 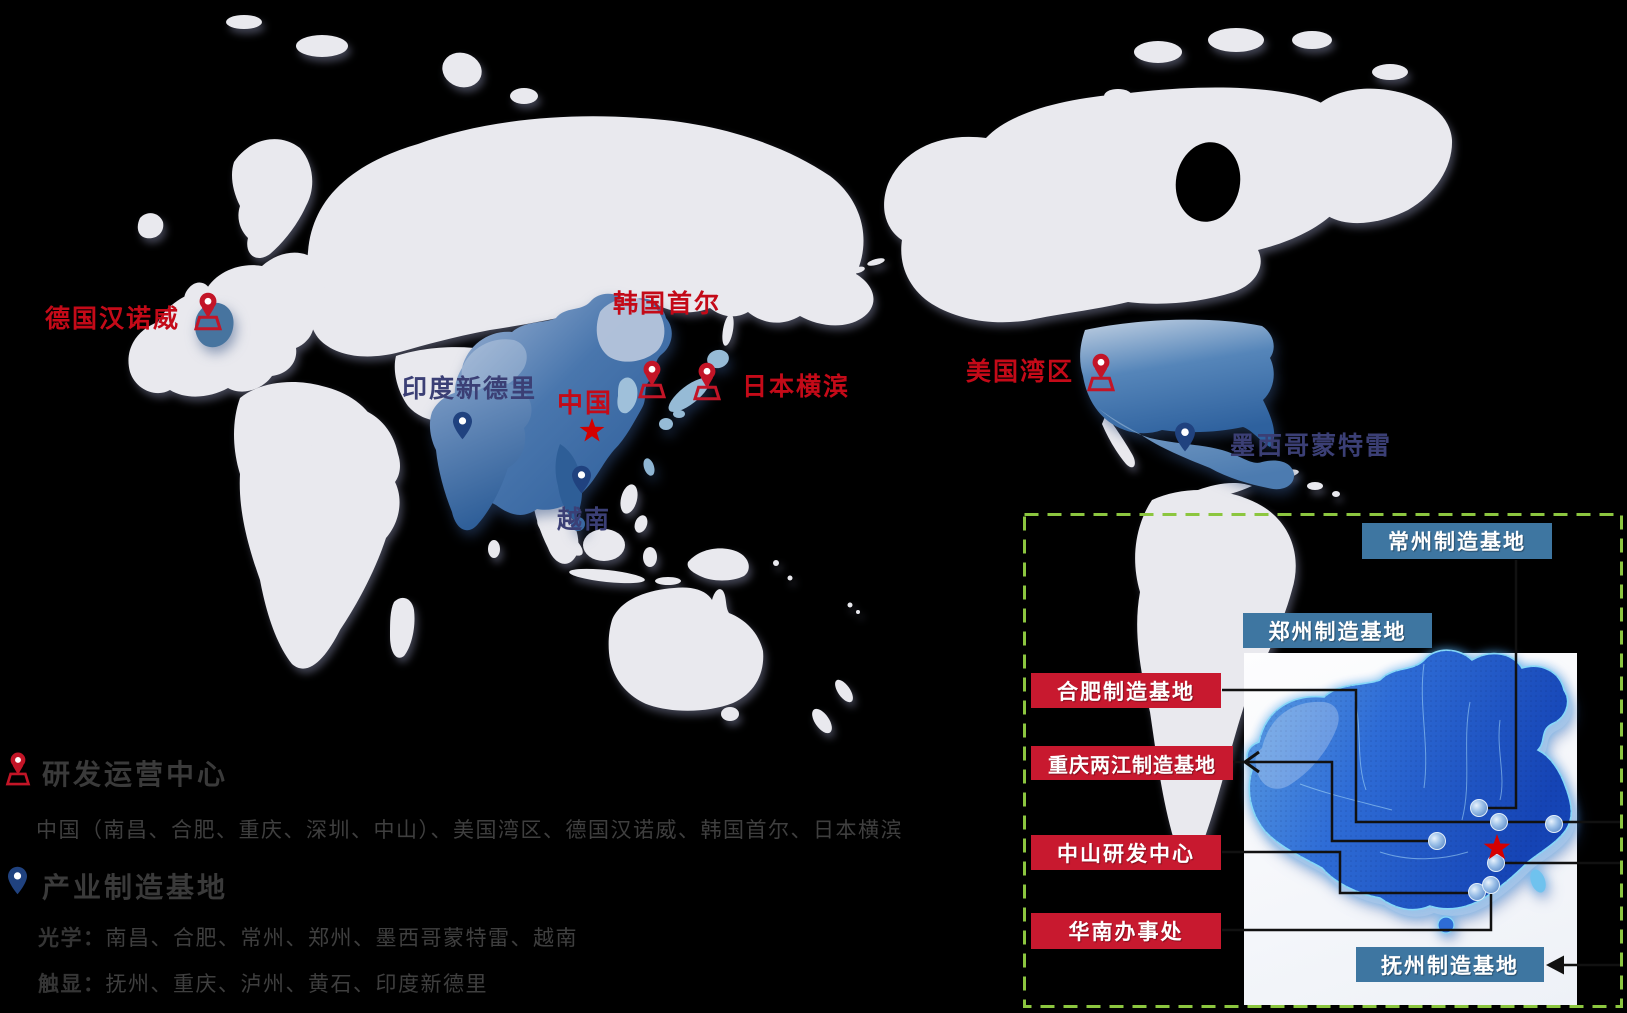 I want to click on mfg-pin-icon-legend, so click(x=17, y=880).